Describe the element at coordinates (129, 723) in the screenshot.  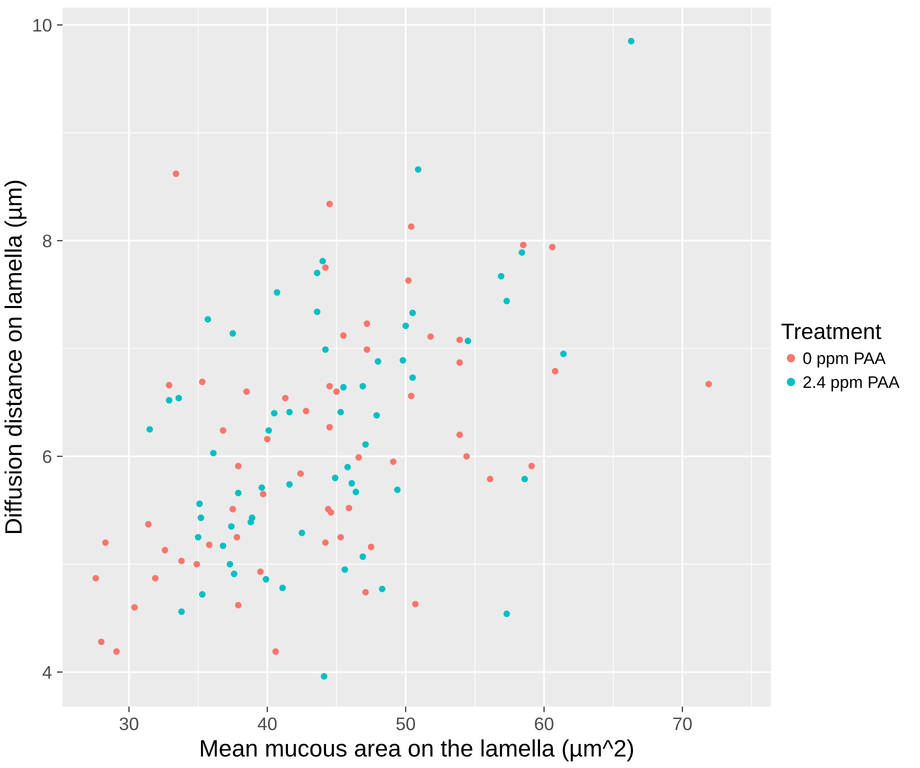
I see `x-tick-label: 30` at that location.